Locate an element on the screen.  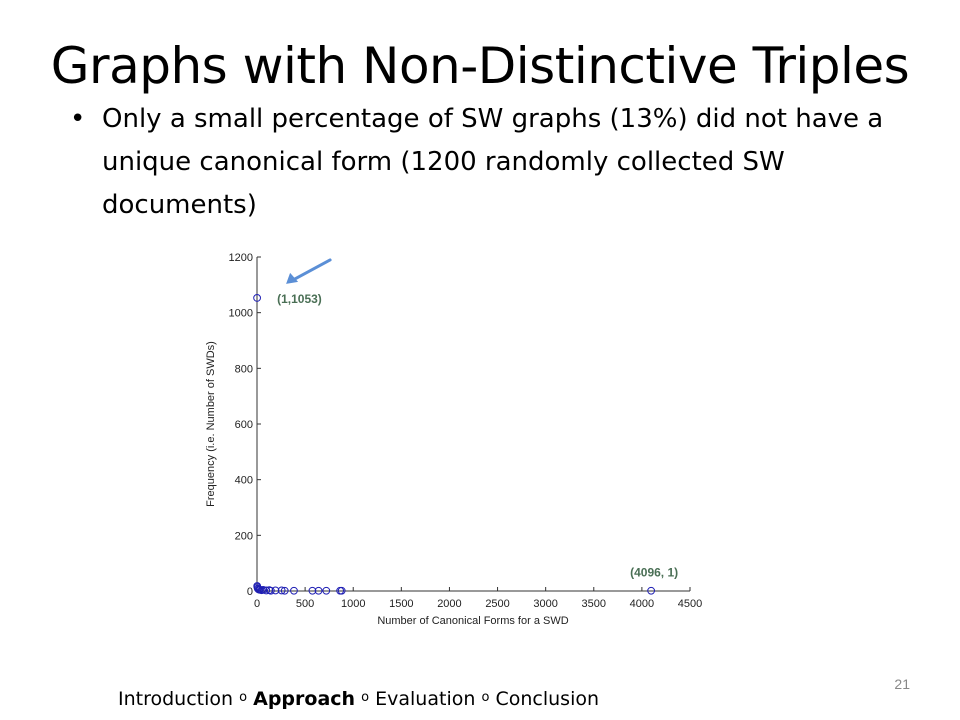
page-number: 21 is located at coordinates (902, 684).